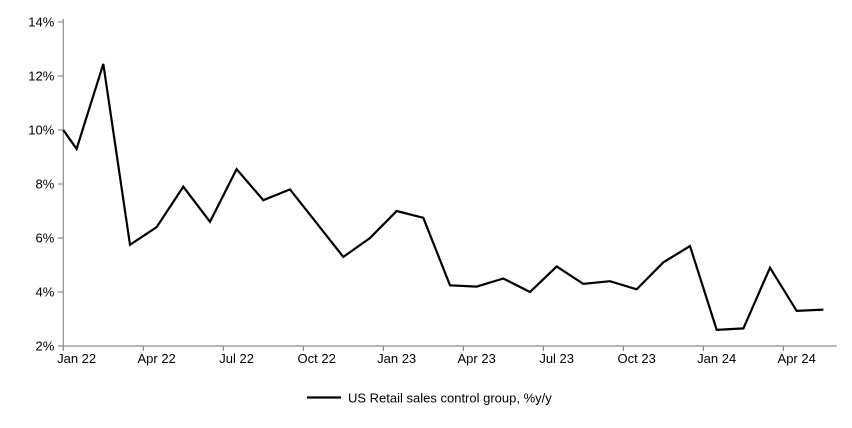 This screenshot has height=428, width=852. I want to click on x-tick-label: Jul 22, so click(236, 358).